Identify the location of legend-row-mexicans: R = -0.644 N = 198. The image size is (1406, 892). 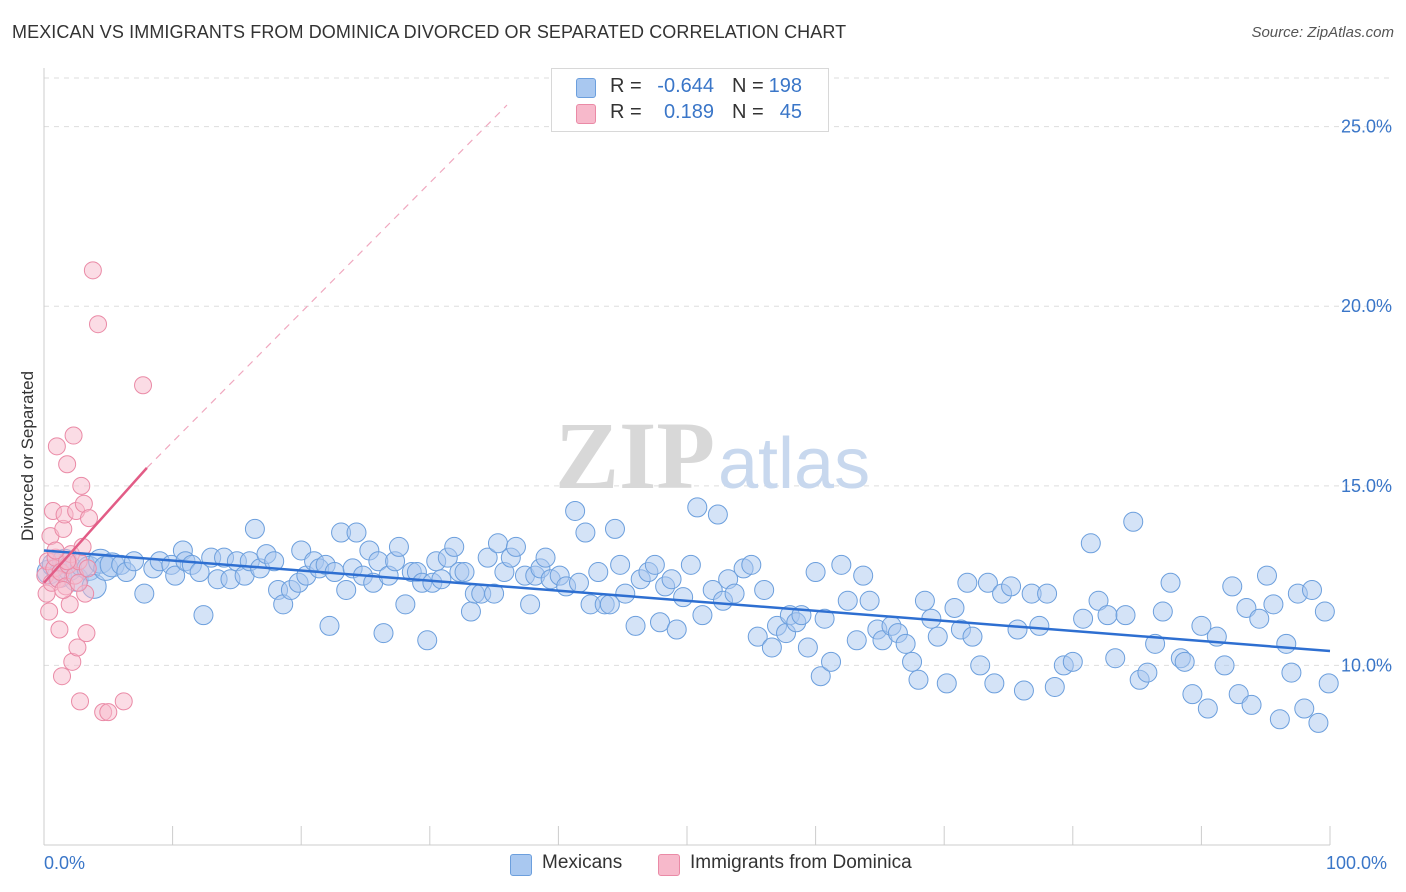
(690, 88).